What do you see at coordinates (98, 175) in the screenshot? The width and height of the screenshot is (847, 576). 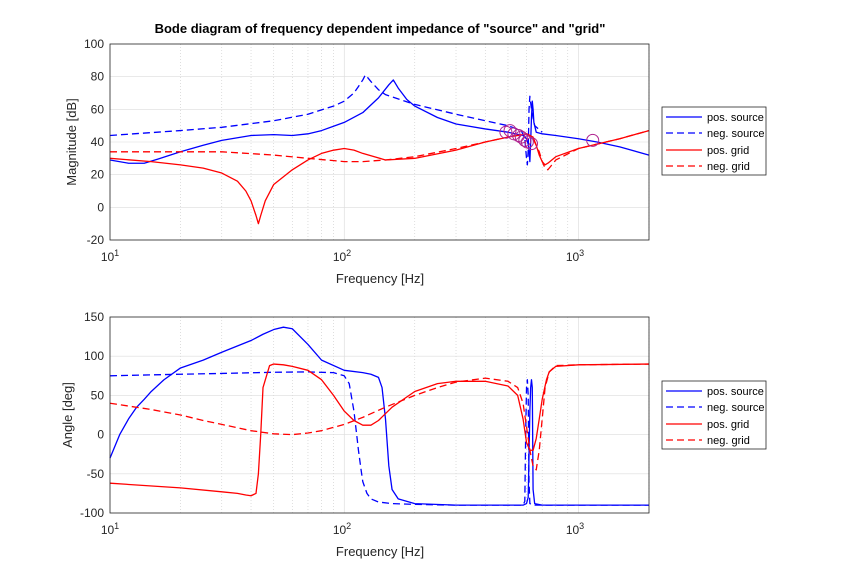 I see `y-tick-label: 20` at bounding box center [98, 175].